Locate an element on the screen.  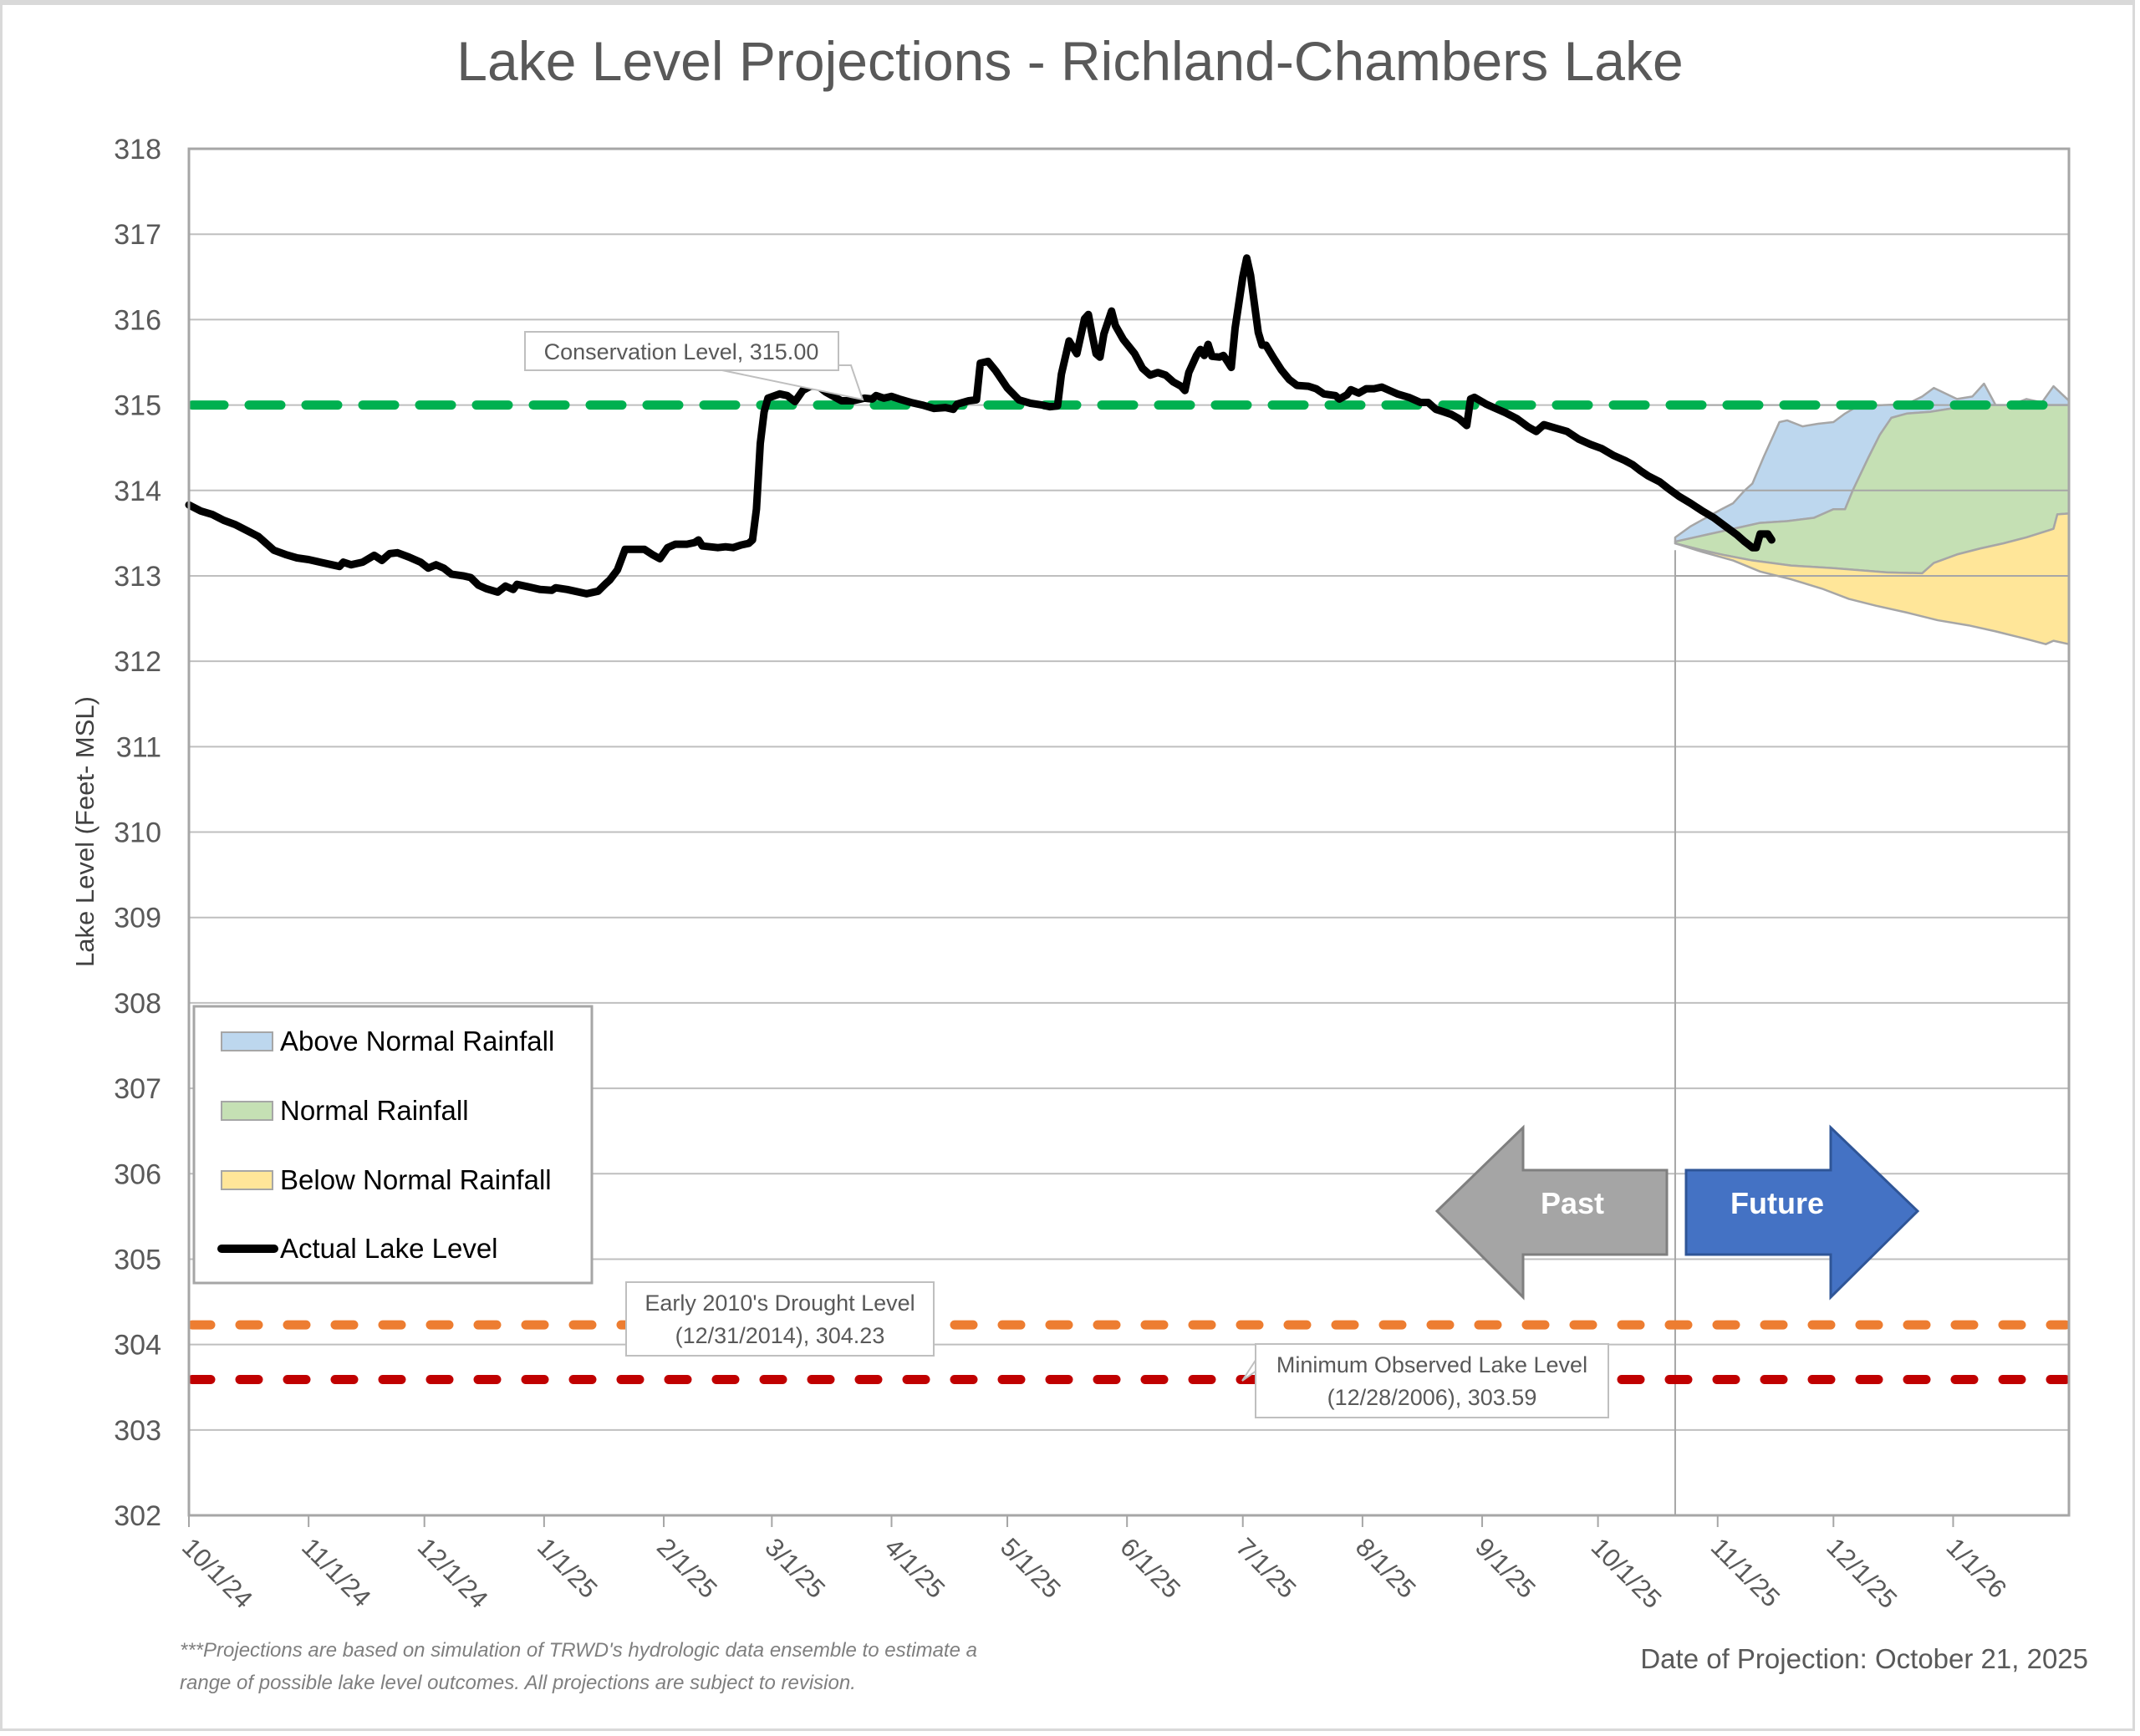
y-tick-label: 304 is located at coordinates (137, 1346).